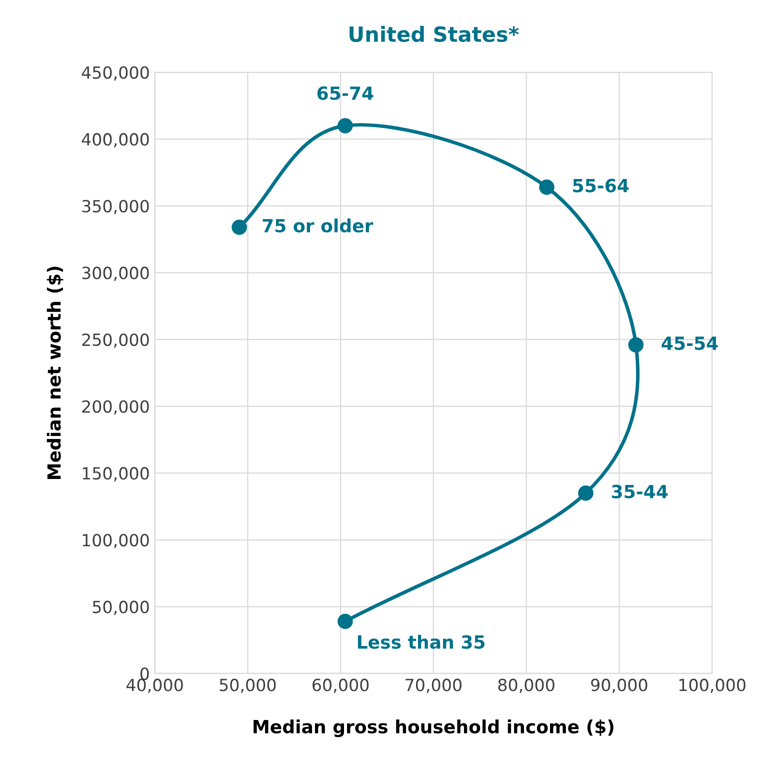  What do you see at coordinates (421, 641) in the screenshot?
I see `annotation: Less than 35` at bounding box center [421, 641].